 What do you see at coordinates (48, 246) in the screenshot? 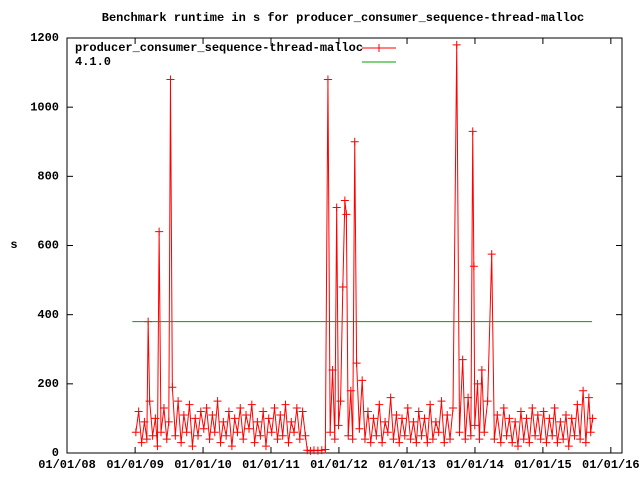
I see `y-tick-label: 600` at bounding box center [48, 246].